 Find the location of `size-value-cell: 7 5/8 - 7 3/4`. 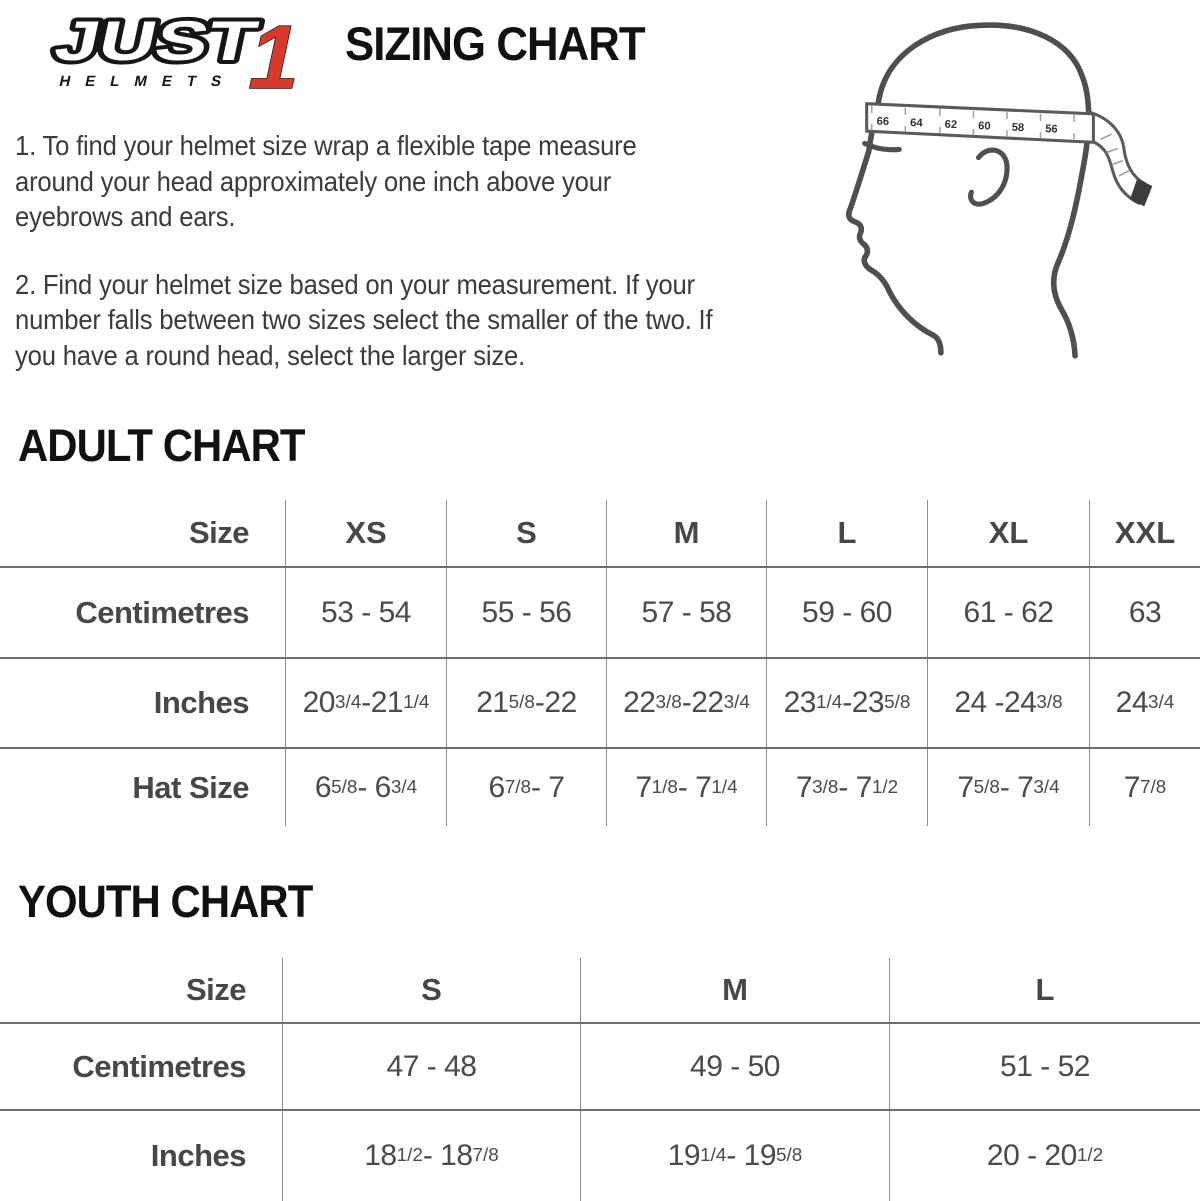

size-value-cell: 7 5/8 - 7 3/4 is located at coordinates (1008, 787).